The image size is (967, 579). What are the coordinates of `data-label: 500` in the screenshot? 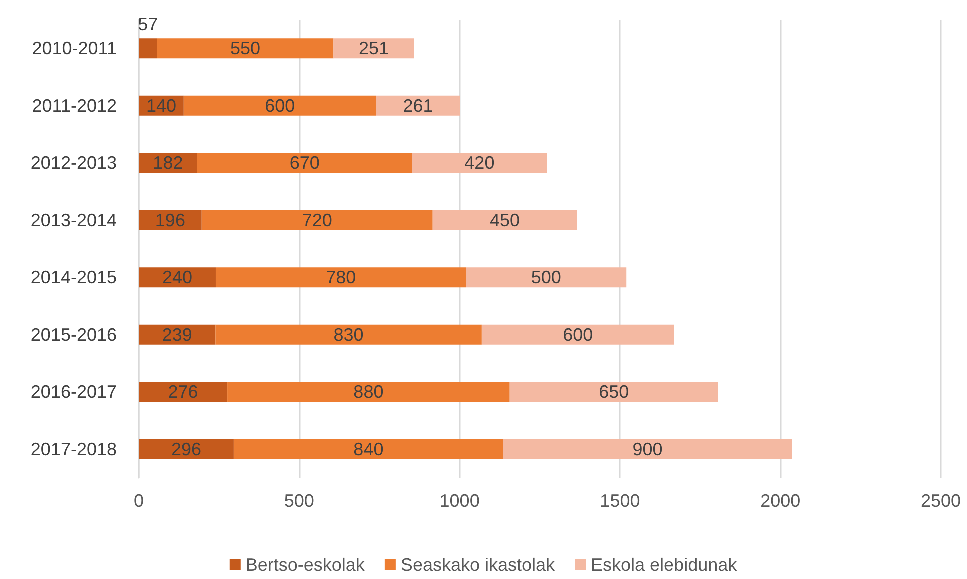 It's located at (546, 278).